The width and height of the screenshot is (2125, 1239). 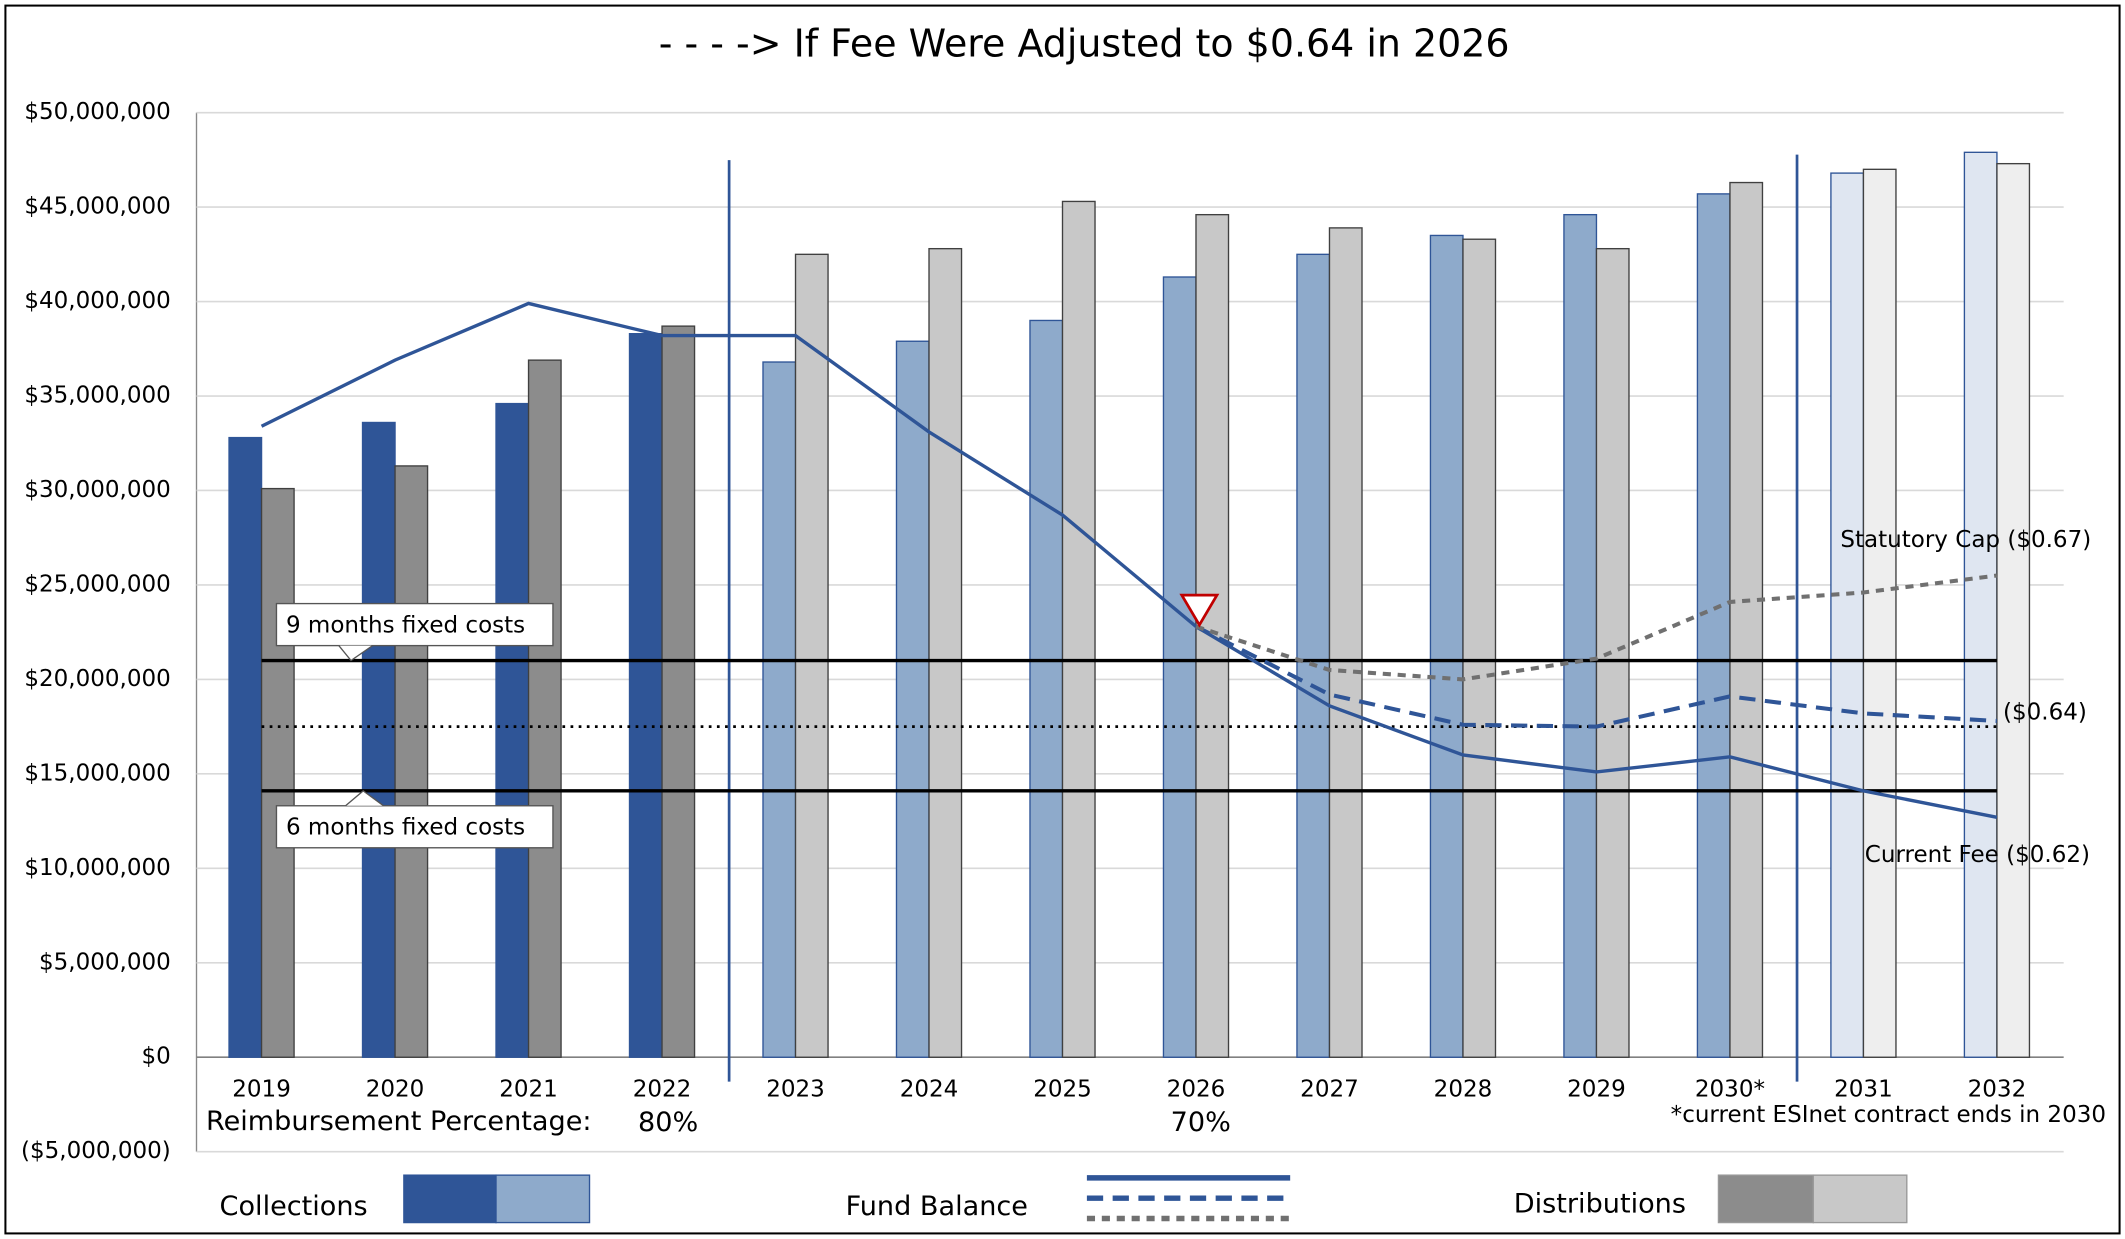 What do you see at coordinates (155, 1057) in the screenshot?
I see `y-tick-label: $0` at bounding box center [155, 1057].